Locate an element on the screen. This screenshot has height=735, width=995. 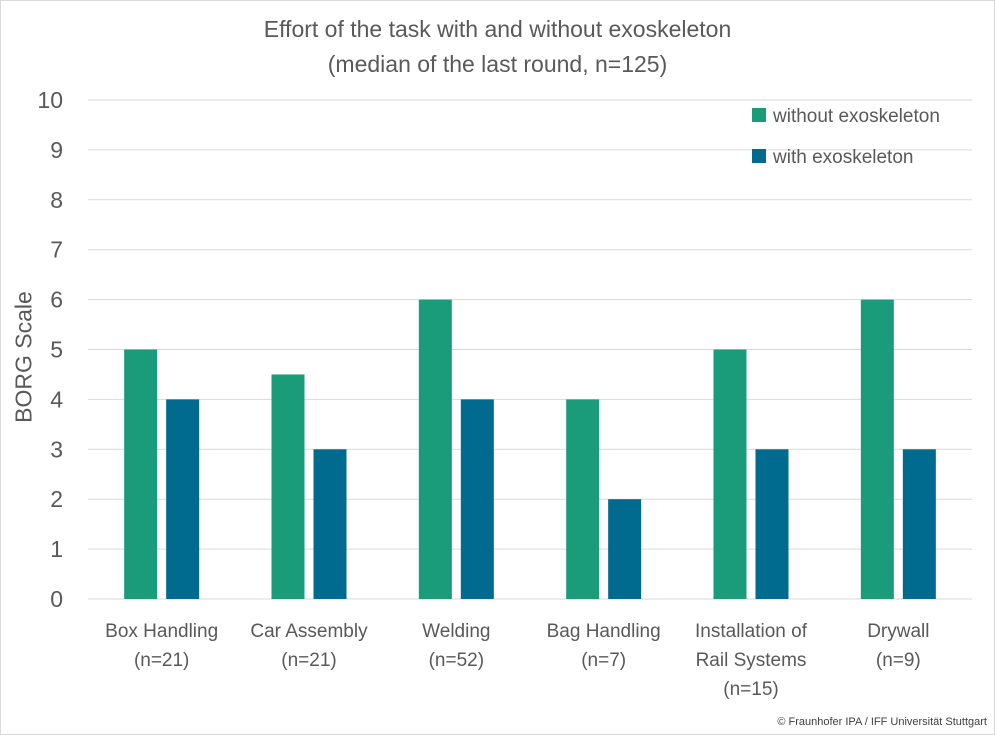
x-category-label-1-0: Car Assembly is located at coordinates (309, 631).